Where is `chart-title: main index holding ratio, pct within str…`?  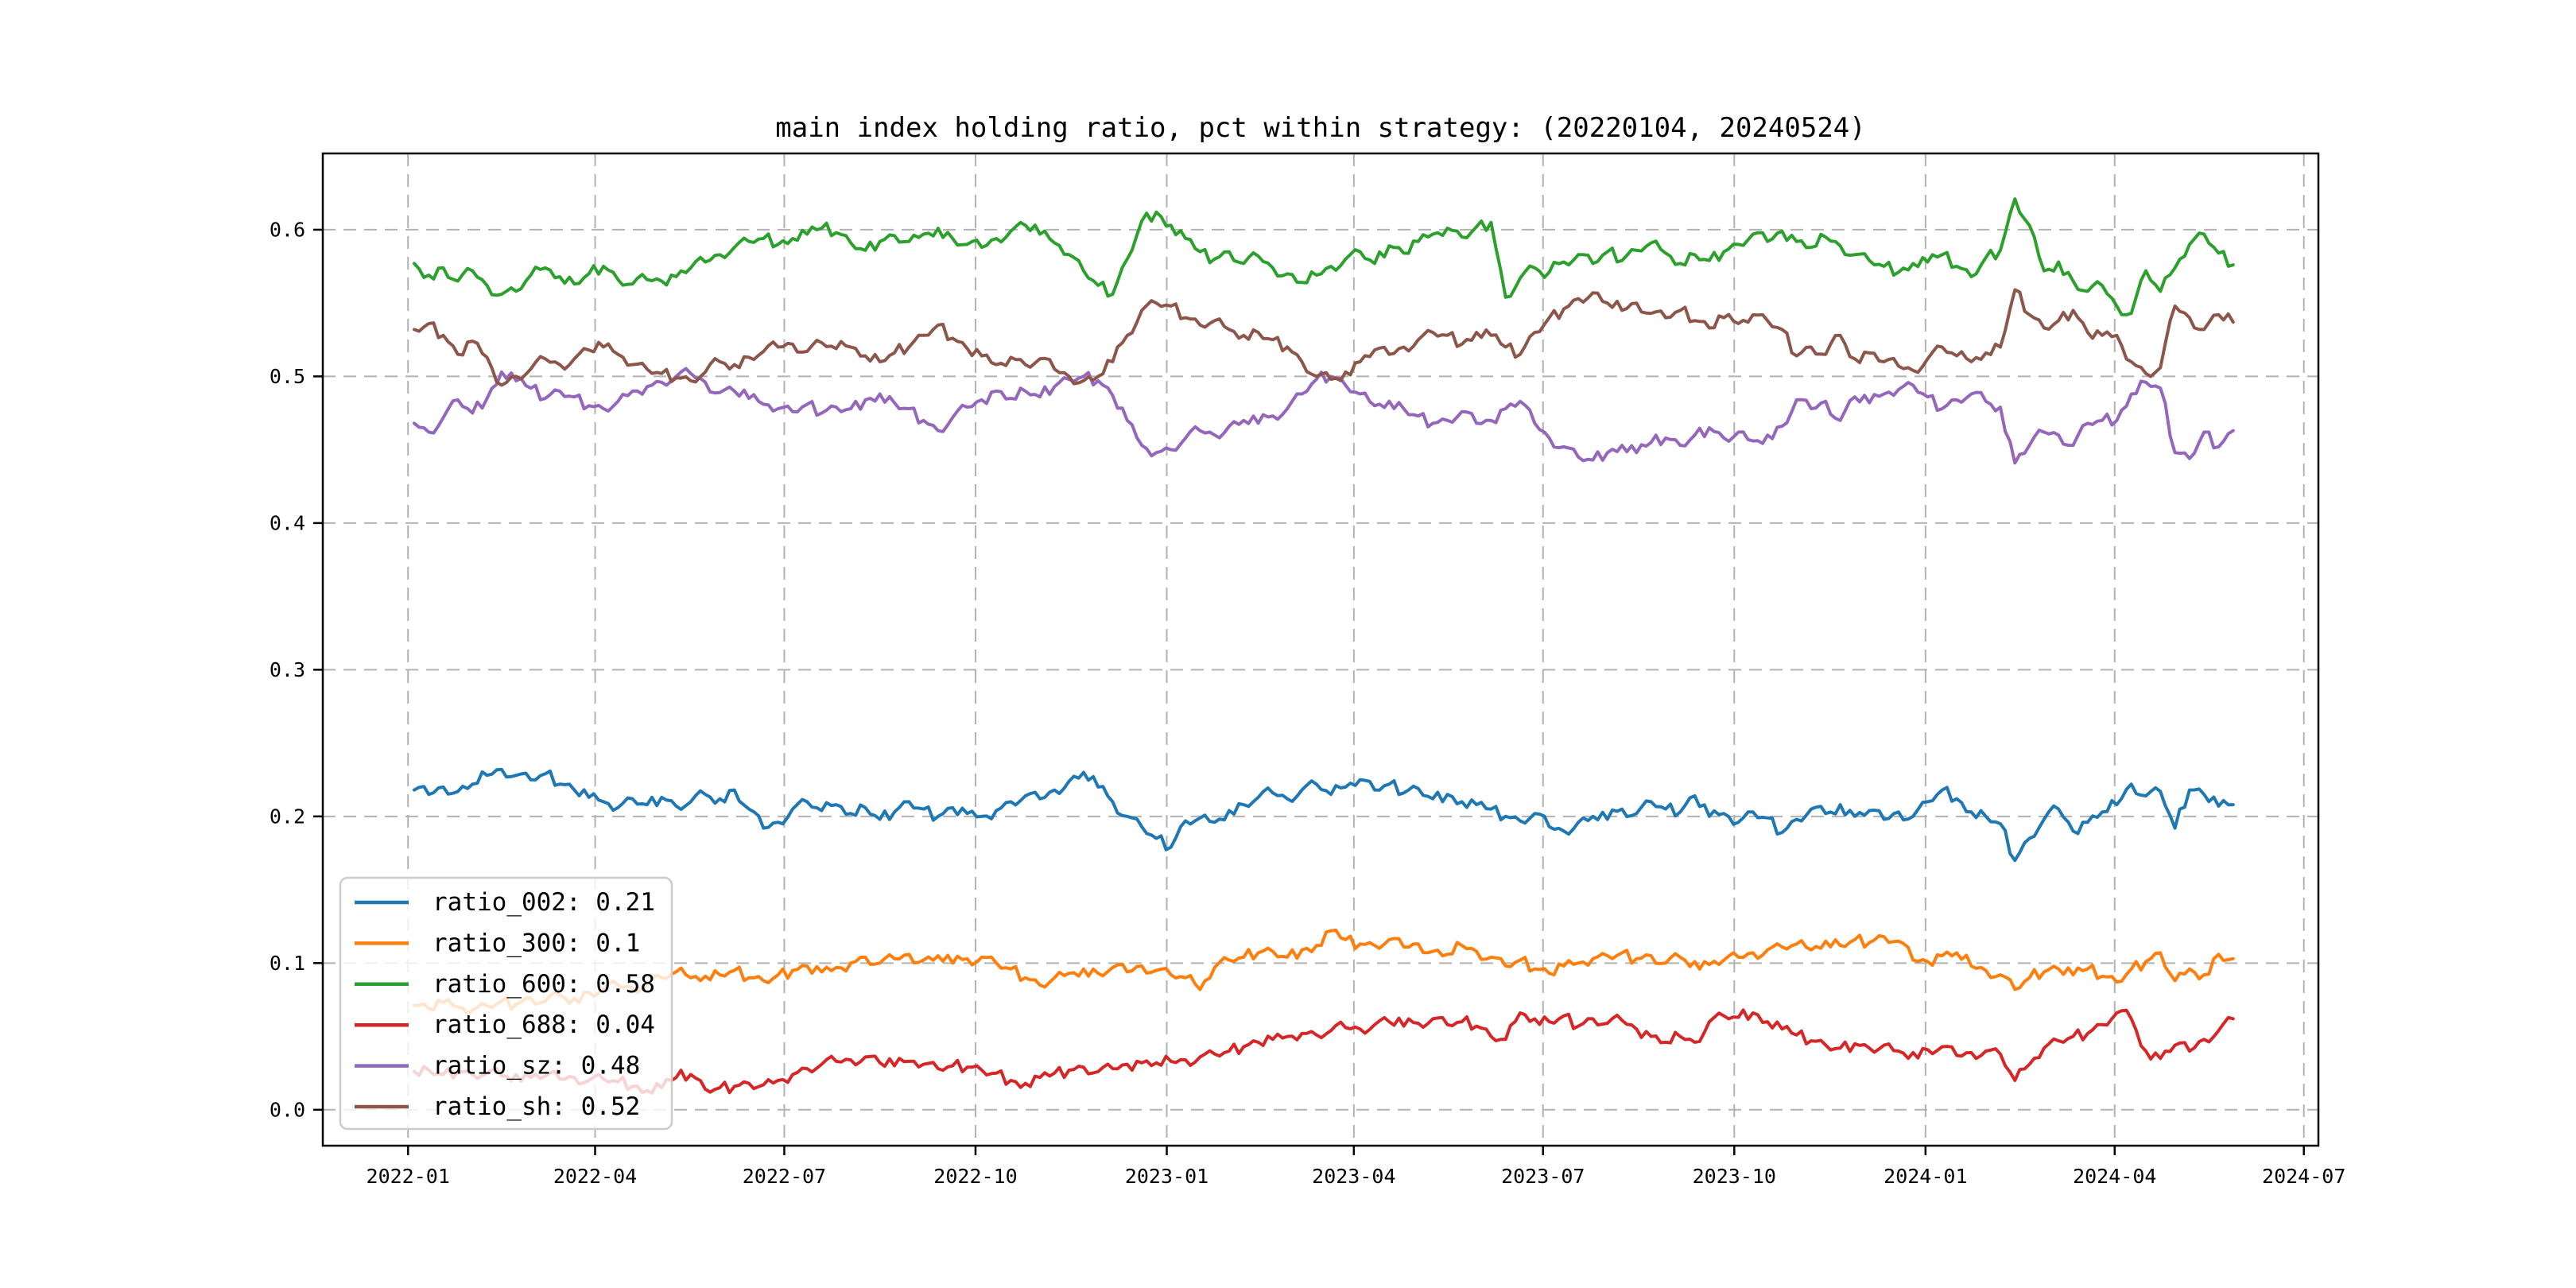 chart-title: main index holding ratio, pct within str… is located at coordinates (1320, 128).